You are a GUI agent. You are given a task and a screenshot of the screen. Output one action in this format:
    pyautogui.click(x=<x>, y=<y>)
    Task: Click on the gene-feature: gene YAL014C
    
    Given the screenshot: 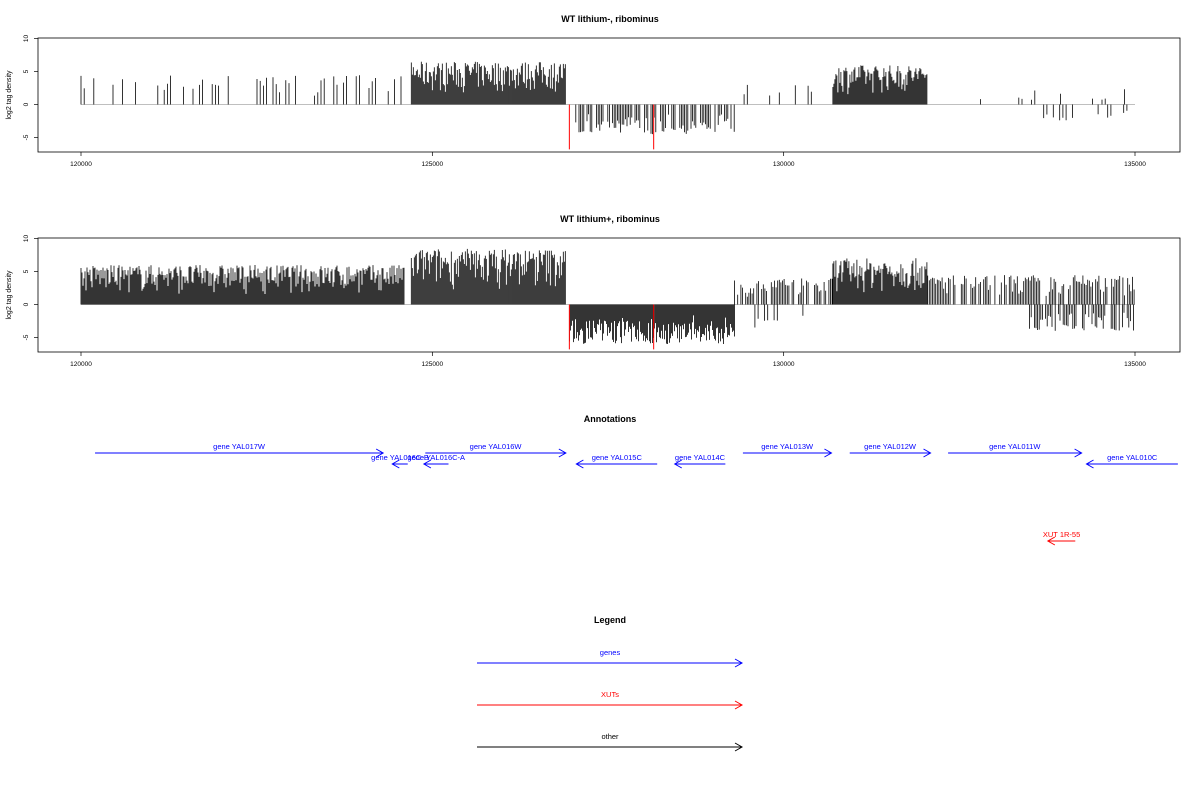 What is the action you would take?
    pyautogui.click(x=699, y=461)
    